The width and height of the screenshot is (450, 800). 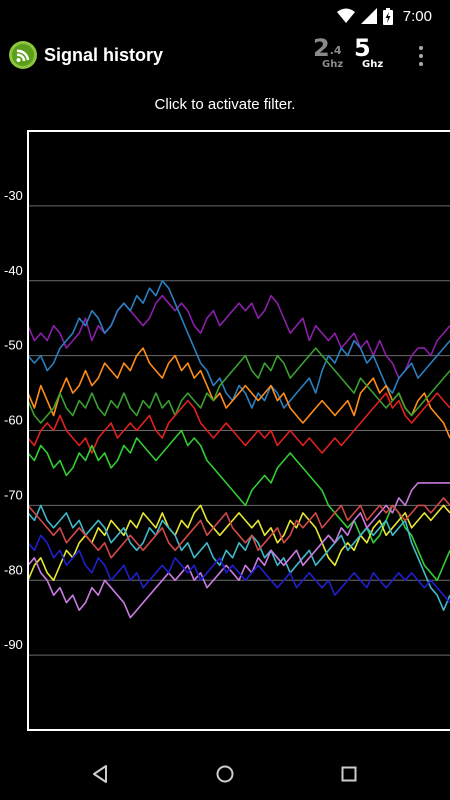 What do you see at coordinates (362, 48) in the screenshot?
I see `band-5-main: 5` at bounding box center [362, 48].